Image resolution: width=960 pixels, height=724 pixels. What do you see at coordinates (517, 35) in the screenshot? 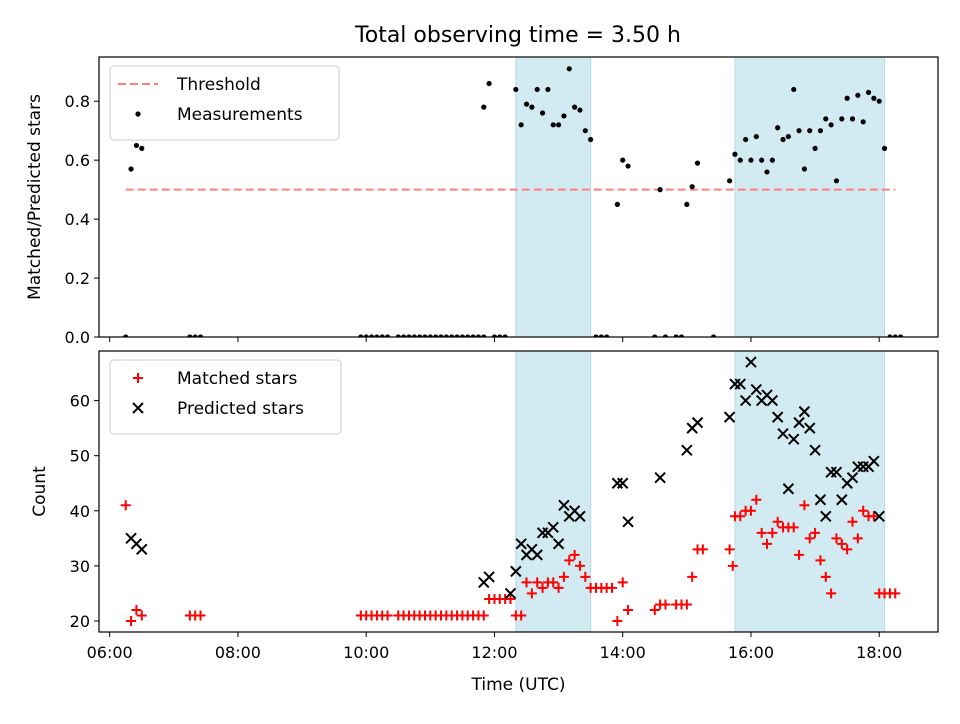
I see `chart-title: Total observing time = 3.50 h` at bounding box center [517, 35].